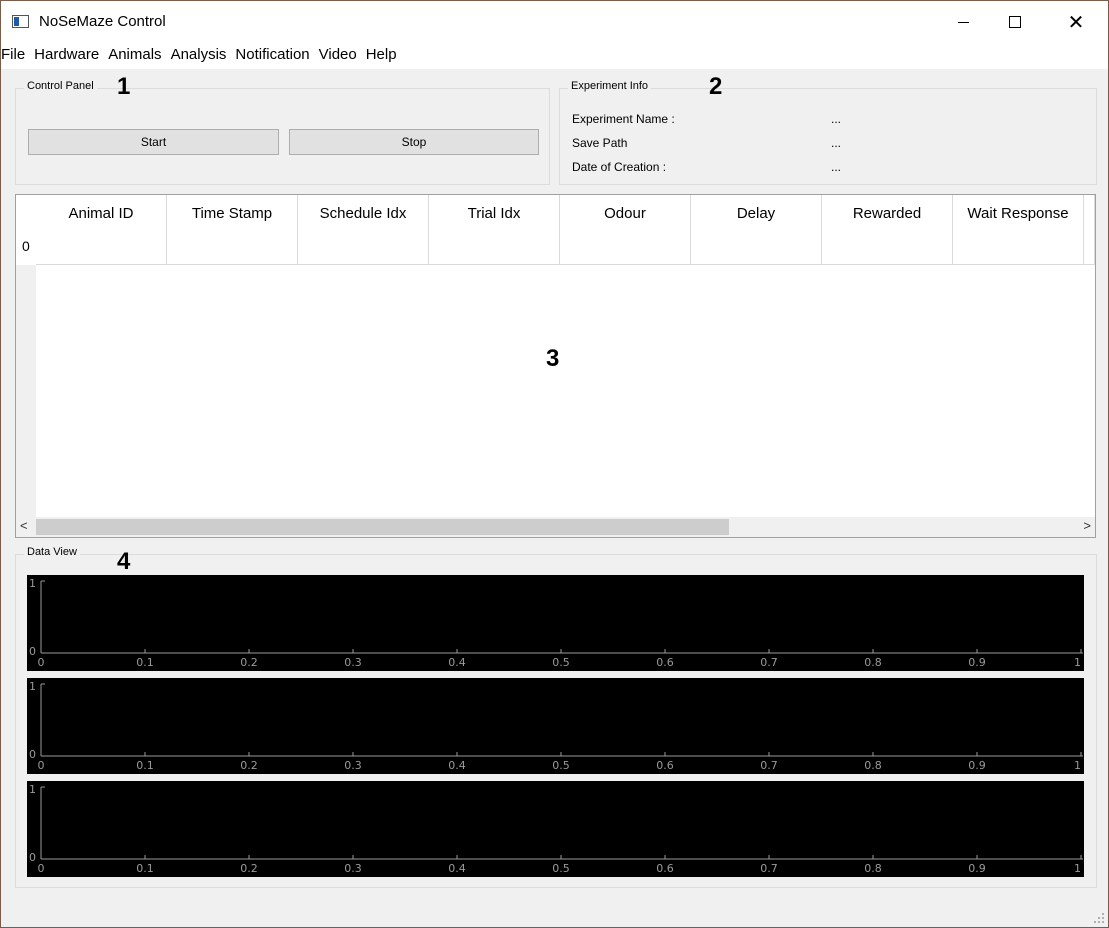 The width and height of the screenshot is (1109, 928). Describe the element at coordinates (716, 86) in the screenshot. I see `section-number-2: 2` at that location.